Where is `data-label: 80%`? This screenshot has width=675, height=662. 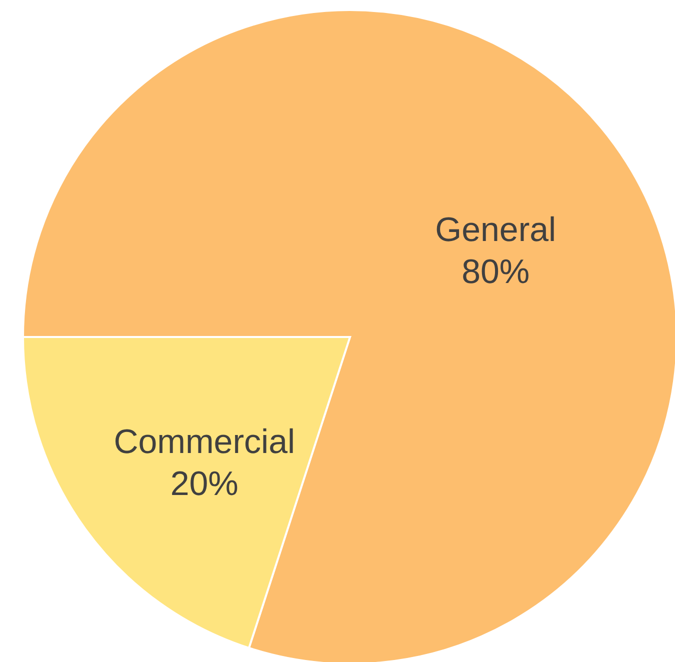 data-label: 80% is located at coordinates (496, 272).